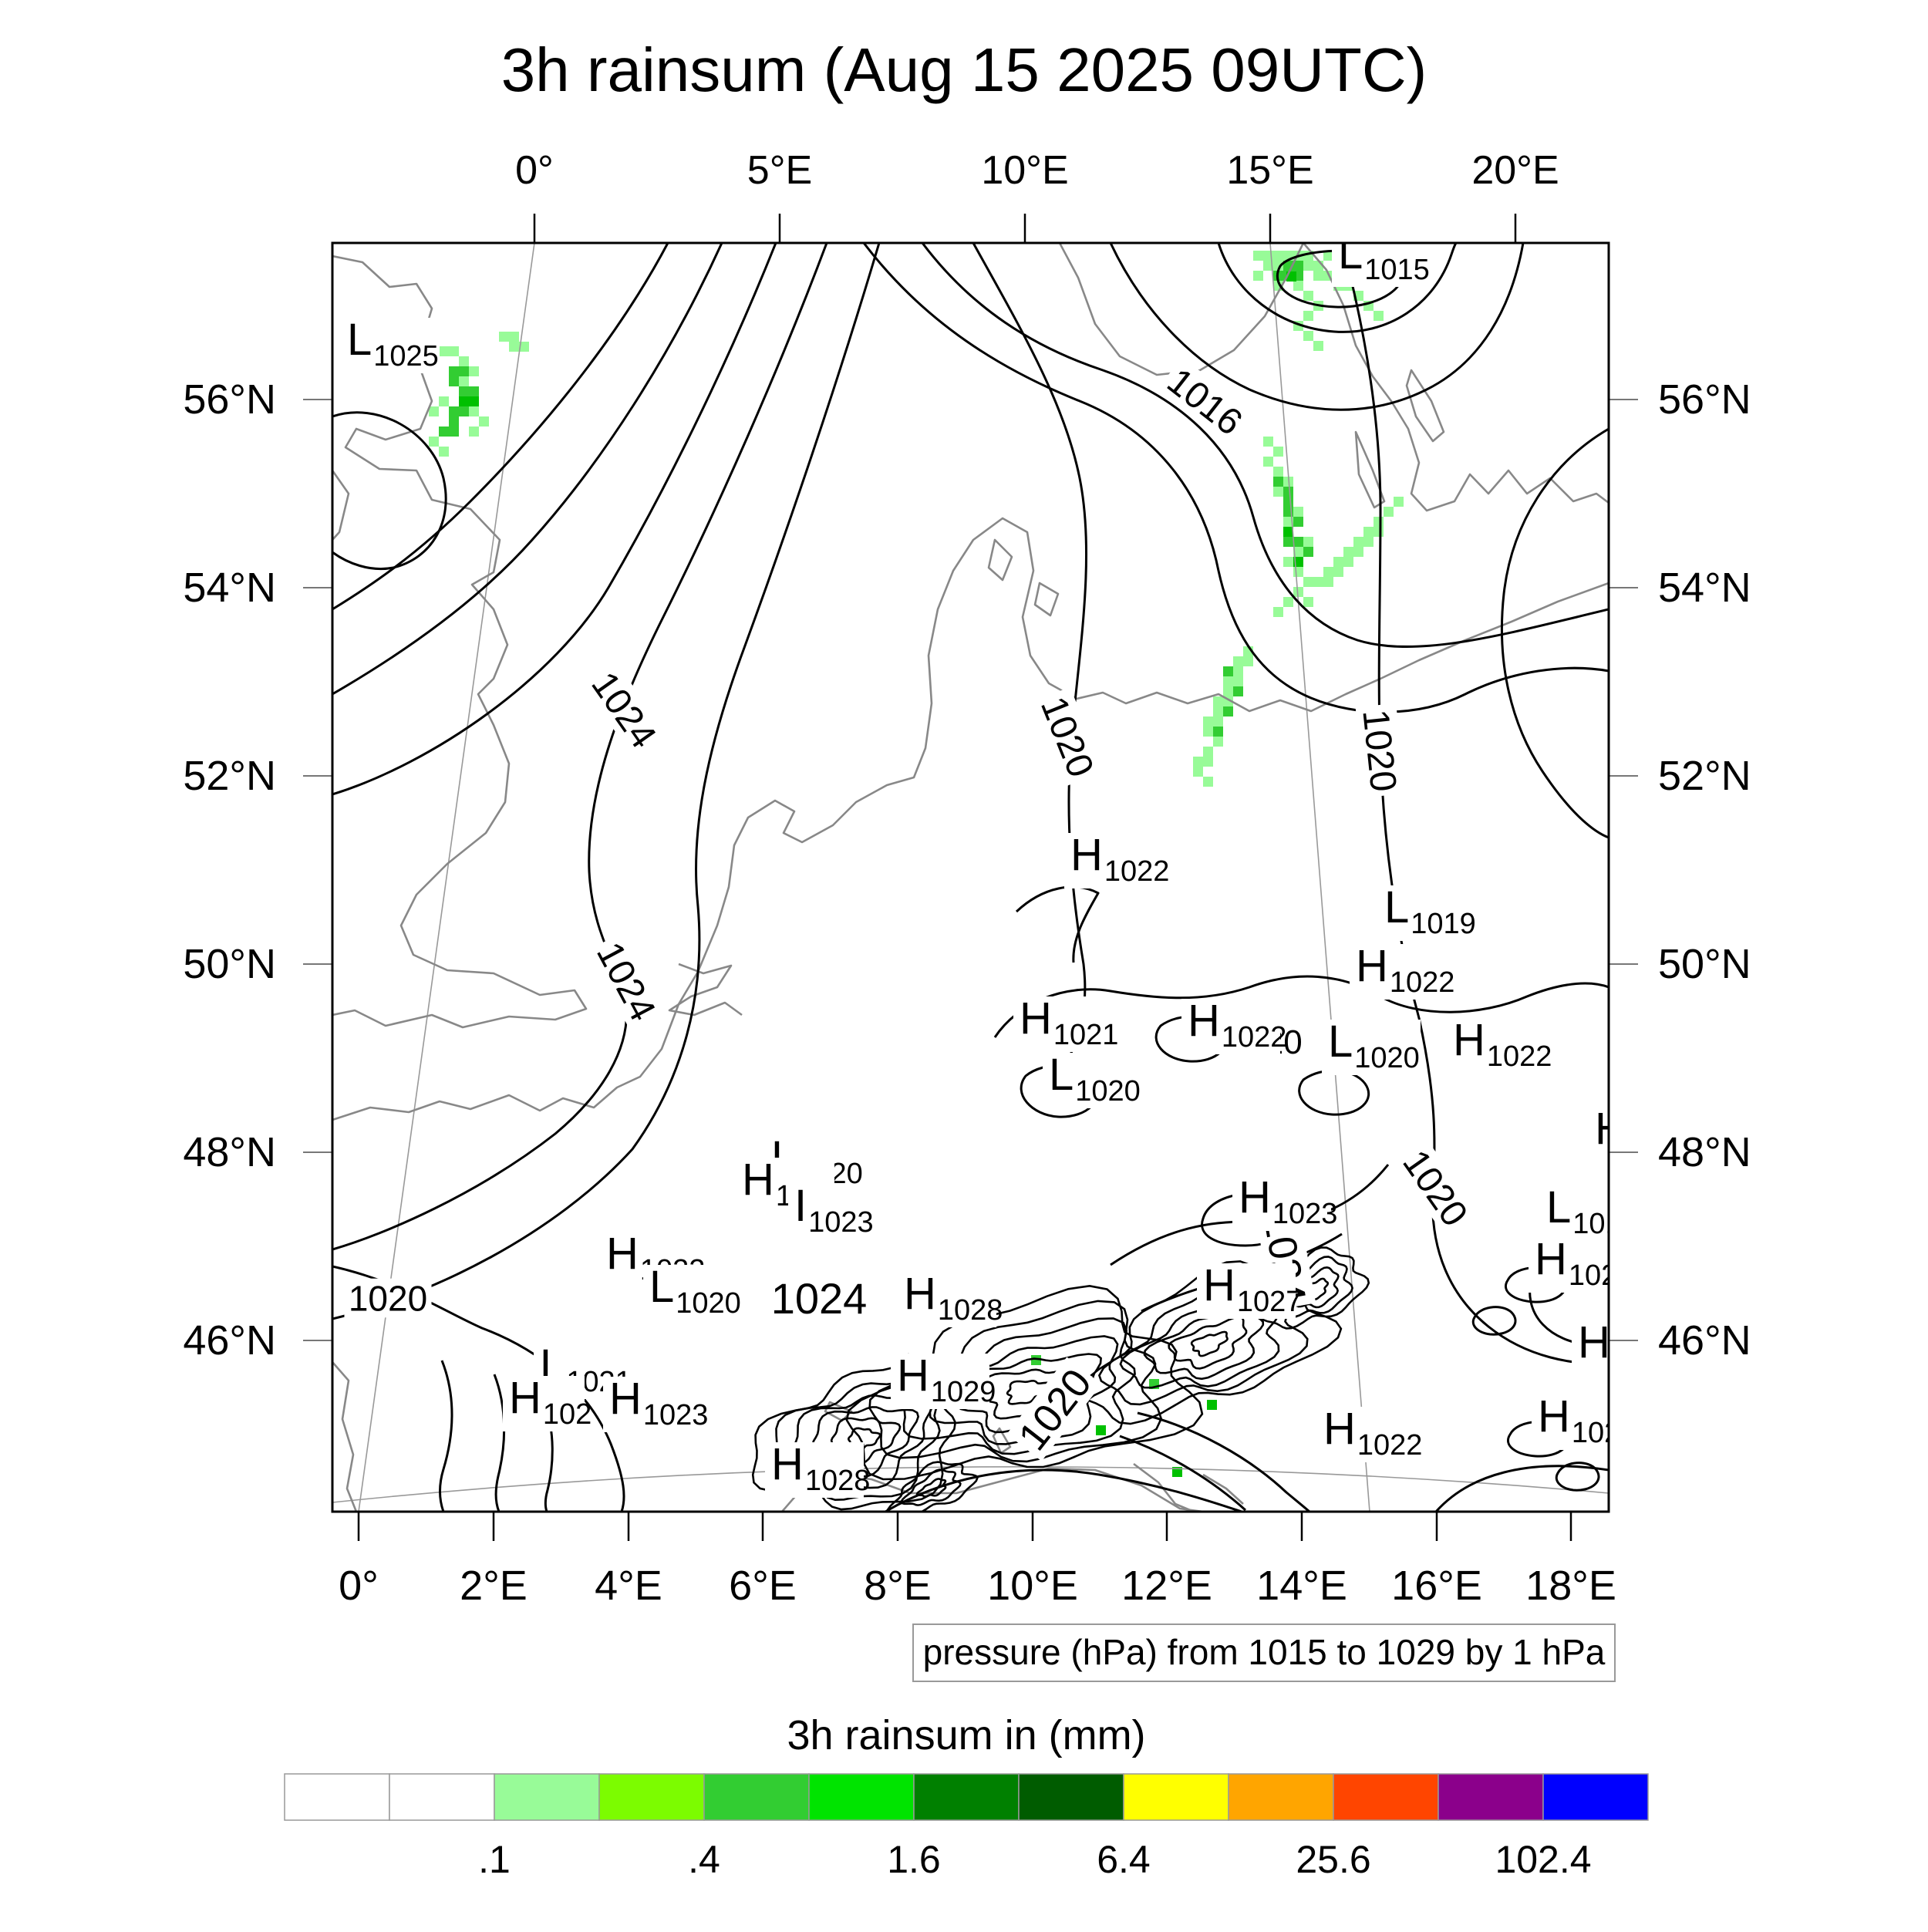 The height and width of the screenshot is (1932, 1928). Describe the element at coordinates (914, 1859) in the screenshot. I see `colorbar-tick-label: 1.6` at that location.